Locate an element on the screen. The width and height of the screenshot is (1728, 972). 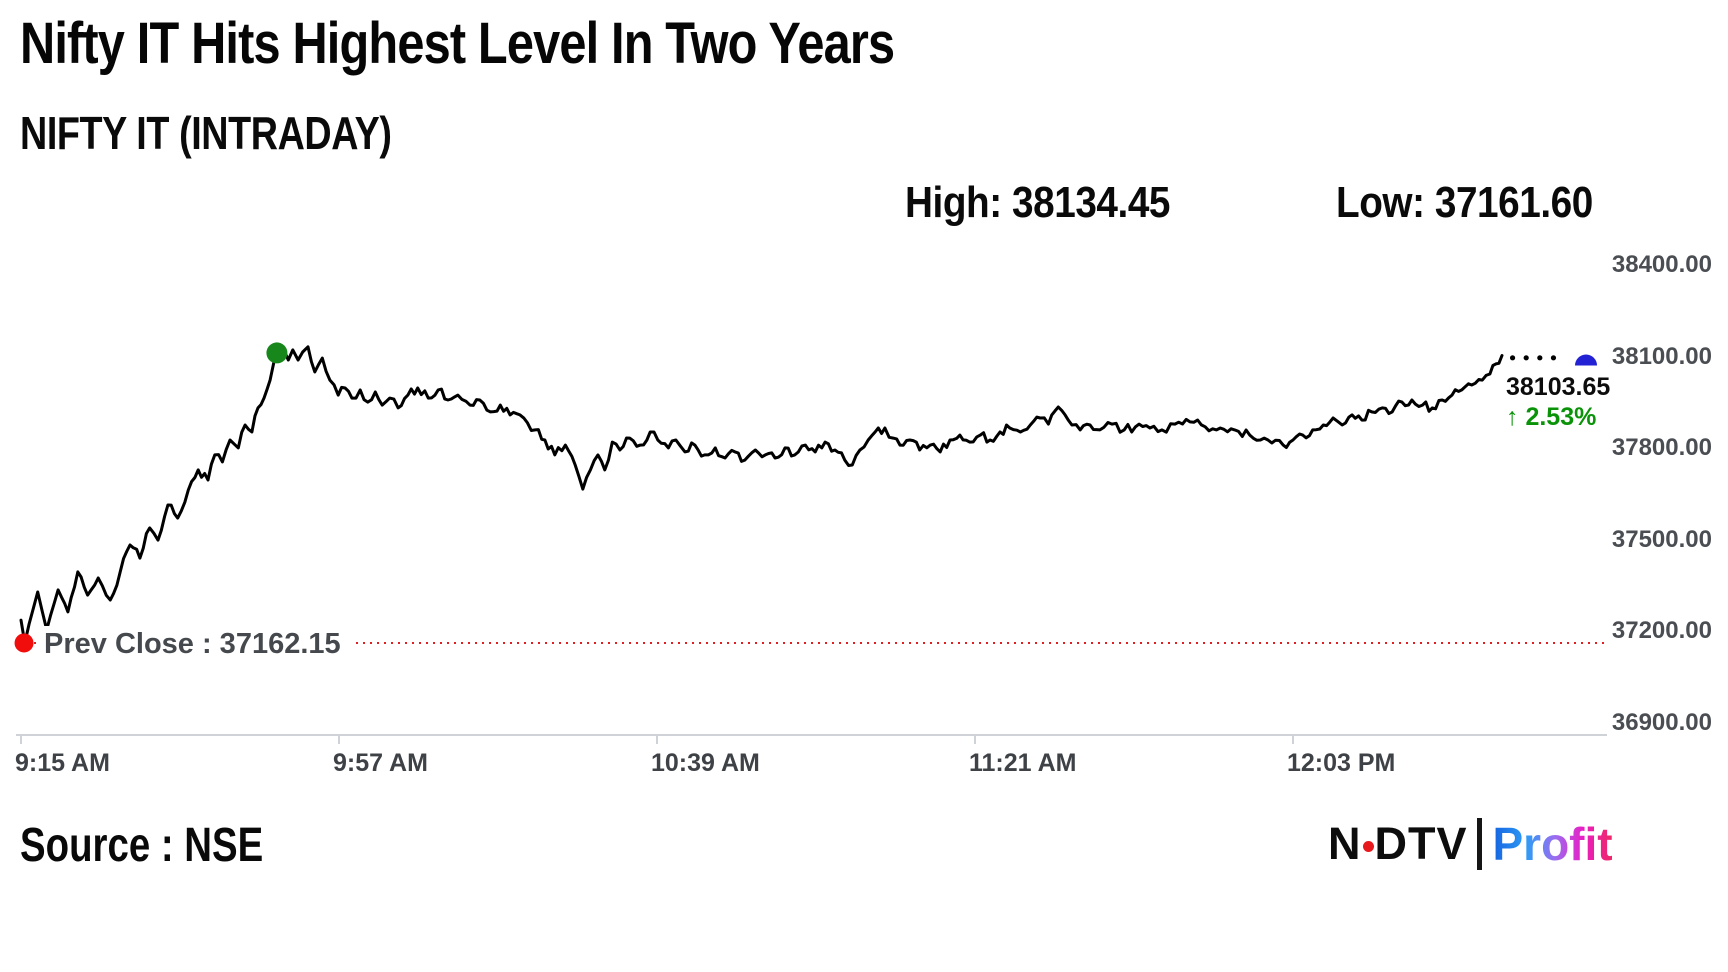
low-value-text: Low: 37161.60 is located at coordinates (1464, 202).